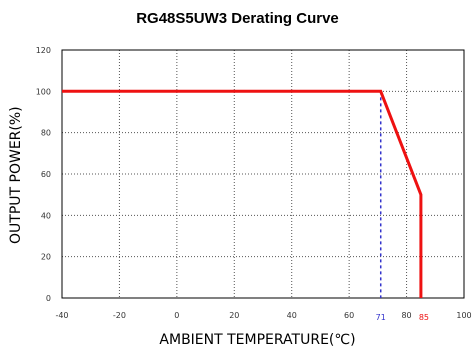  I want to click on x-tick-label: -40, so click(61, 315).